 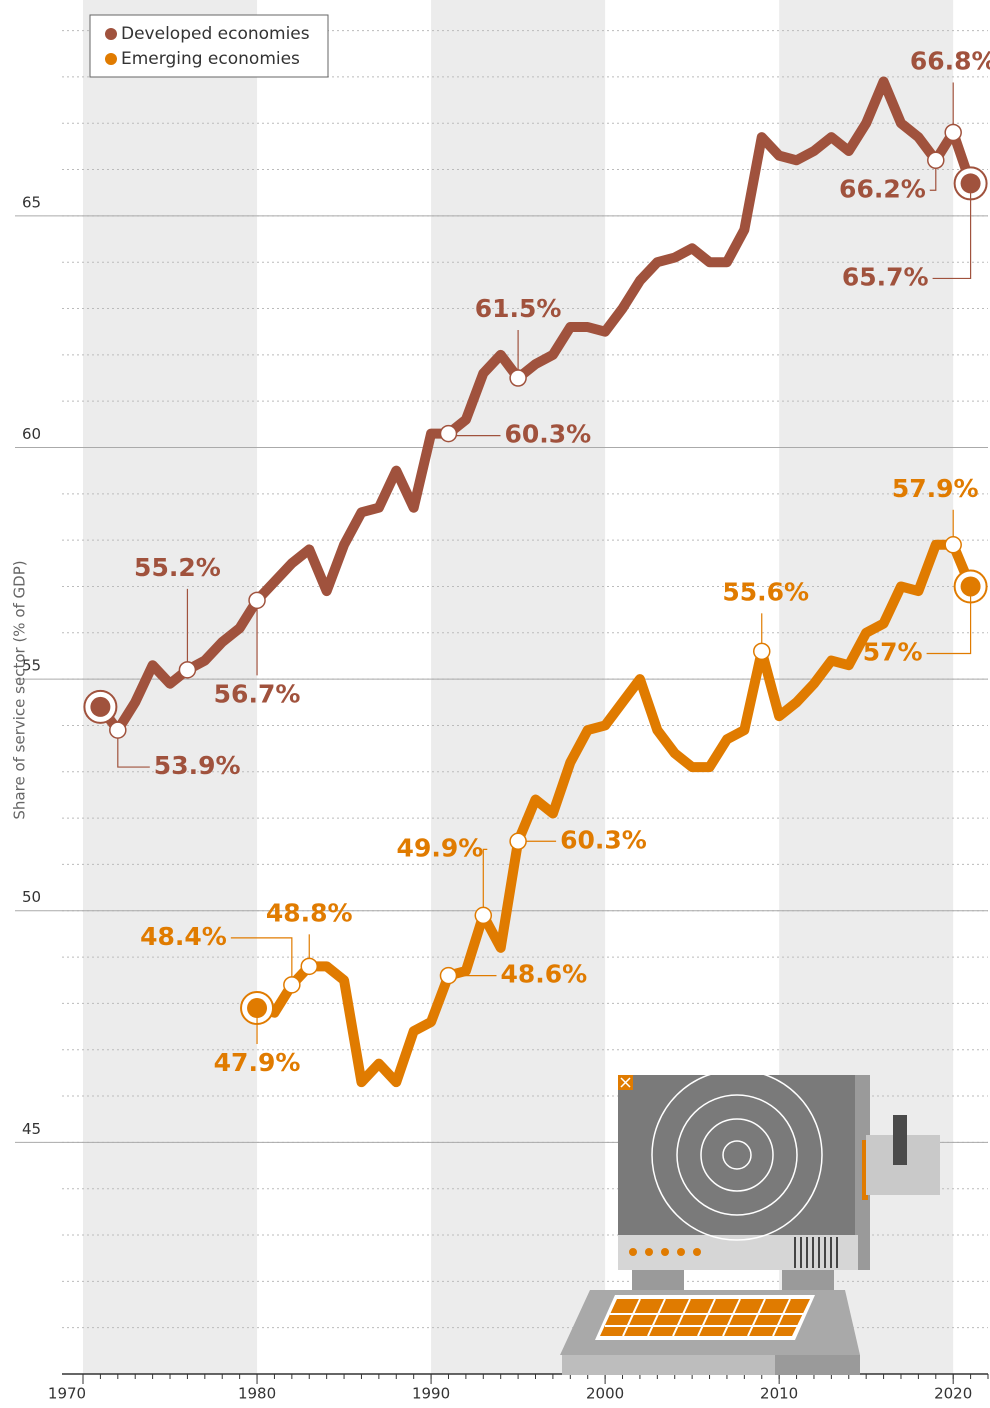 I want to click on y-tick-label: 50, so click(x=31, y=897).